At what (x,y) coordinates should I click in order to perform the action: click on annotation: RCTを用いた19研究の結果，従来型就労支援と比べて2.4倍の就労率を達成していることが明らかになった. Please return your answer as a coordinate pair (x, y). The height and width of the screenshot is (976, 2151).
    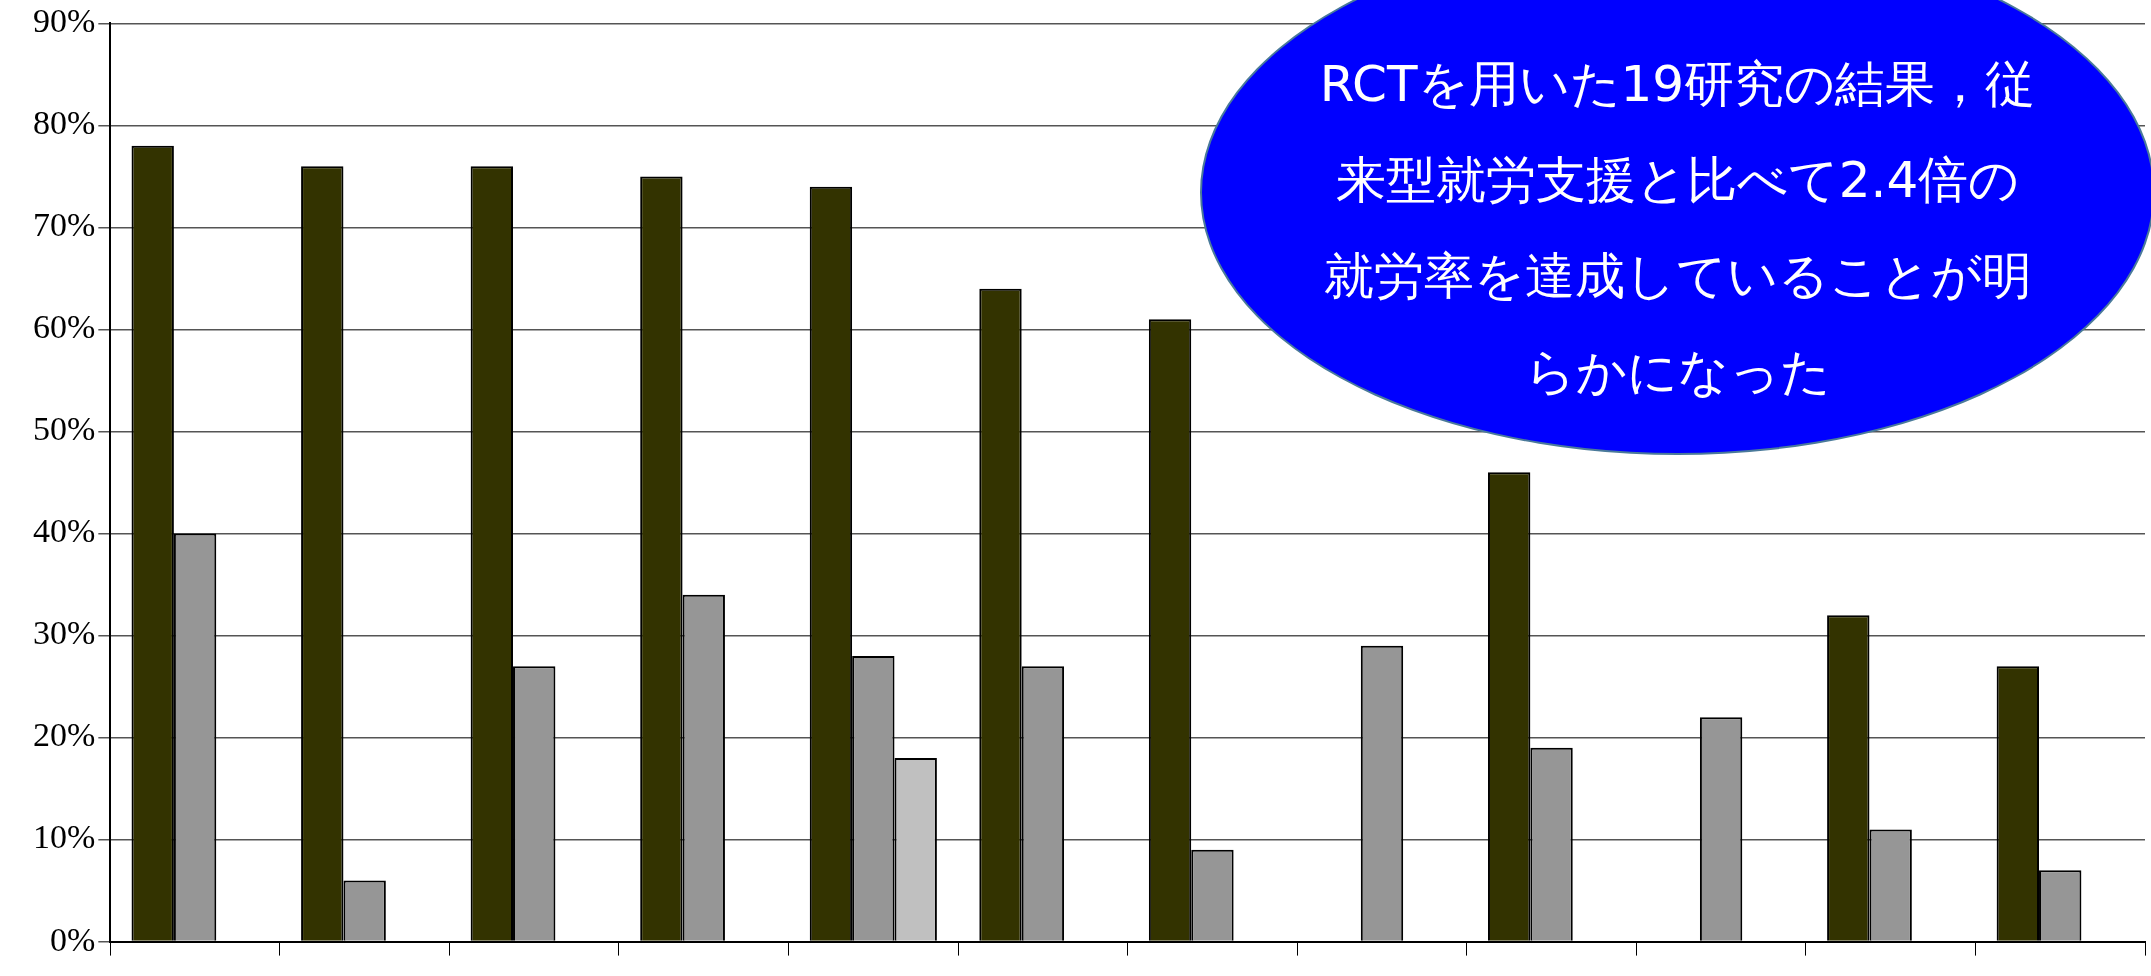
    Looking at the image, I should click on (1677, 228).